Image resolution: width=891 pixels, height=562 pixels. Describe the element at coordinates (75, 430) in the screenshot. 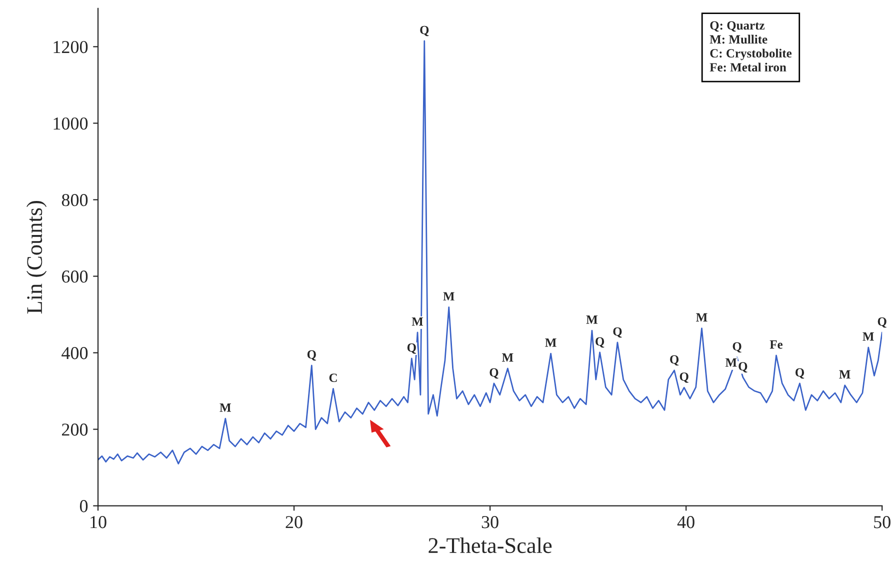

I see `y-tick-label: 200` at that location.